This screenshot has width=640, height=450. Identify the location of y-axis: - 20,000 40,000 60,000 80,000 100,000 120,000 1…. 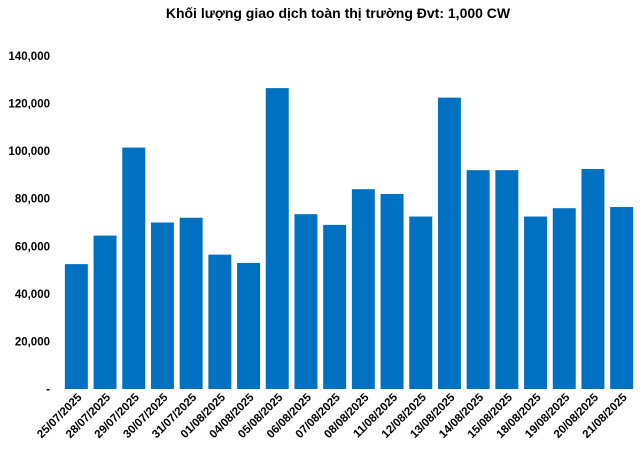
(29, 223).